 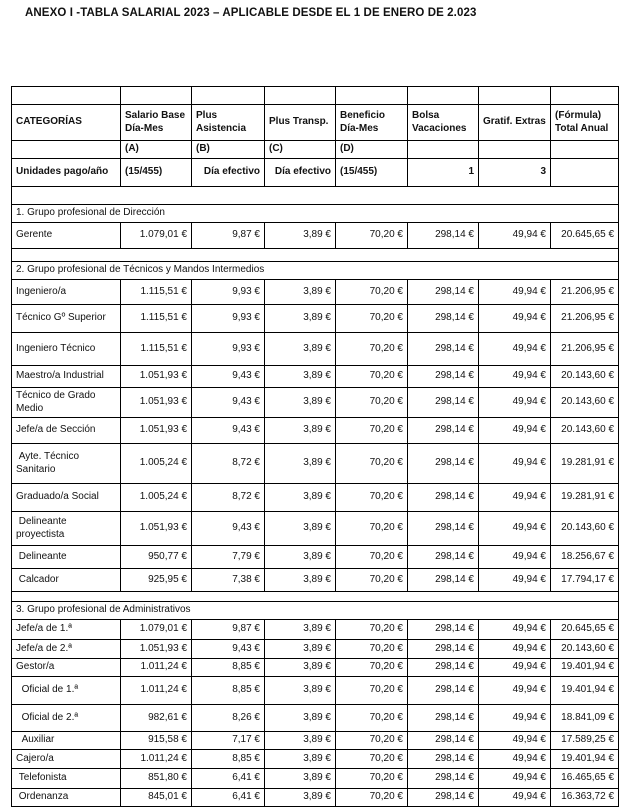 I want to click on column-unit: Día efectivo, so click(x=228, y=172).